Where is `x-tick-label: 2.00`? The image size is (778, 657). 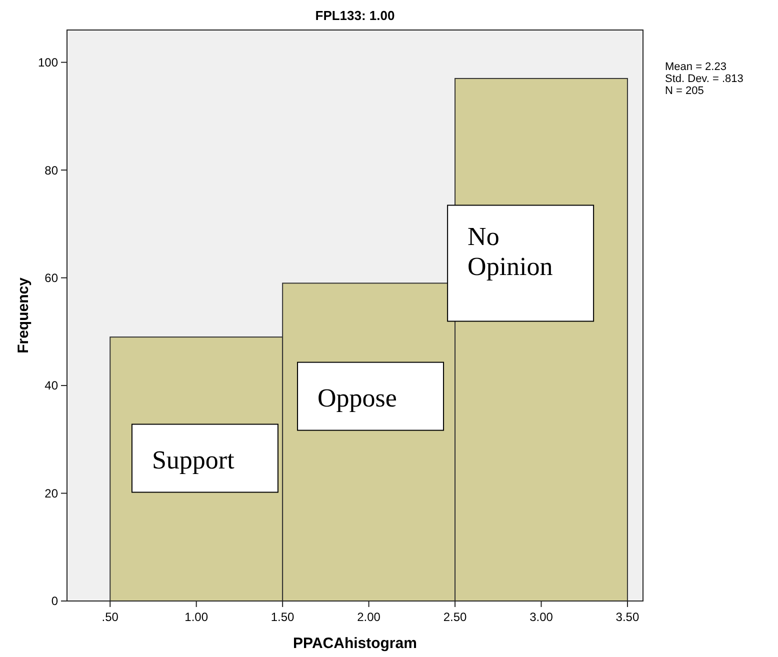
x-tick-label: 2.00 is located at coordinates (369, 617).